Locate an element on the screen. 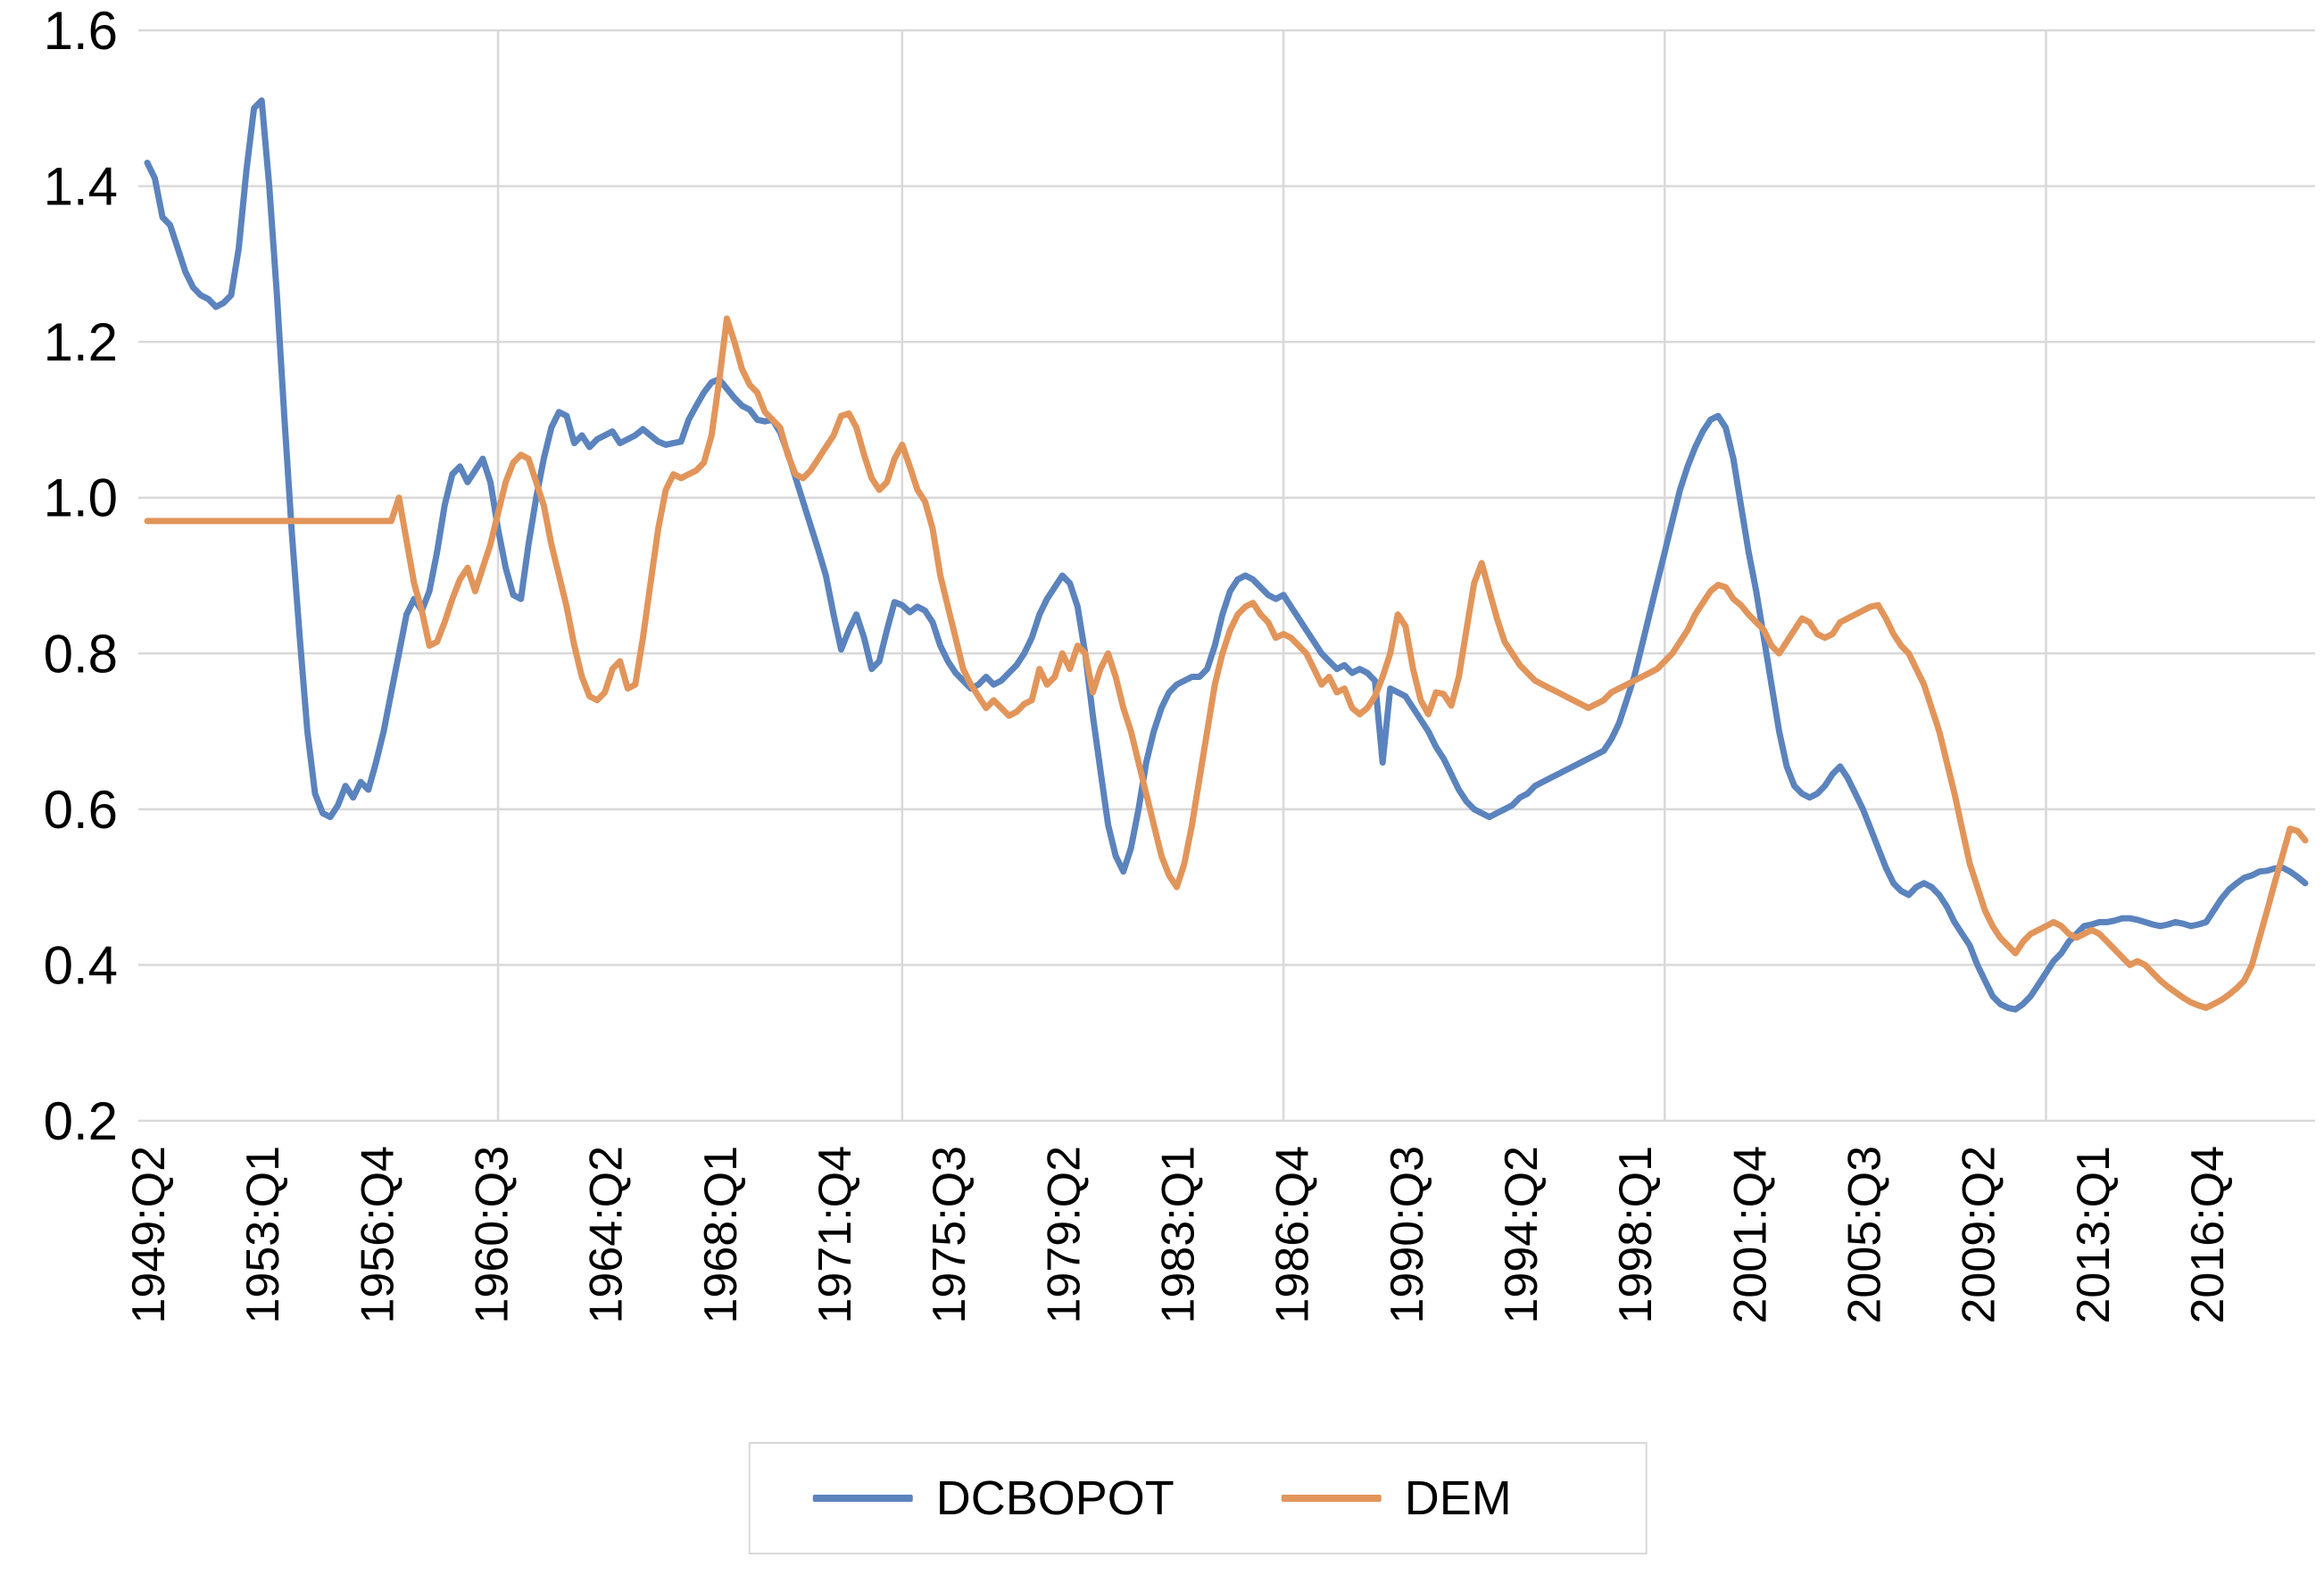 This screenshot has height=1583, width=2324. y-tick-label: 1.0 is located at coordinates (81, 498).